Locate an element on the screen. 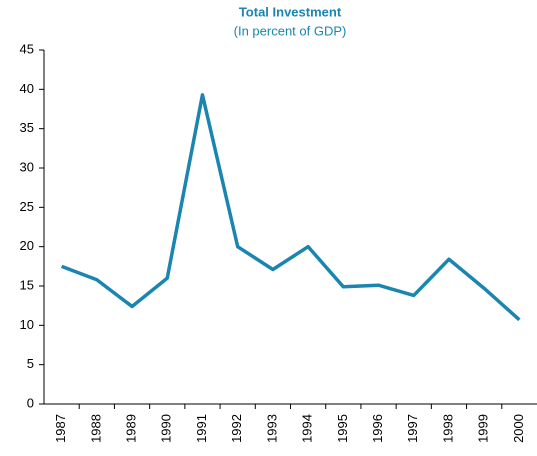 The image size is (537, 456). y-tick-label: 30 is located at coordinates (27, 166).